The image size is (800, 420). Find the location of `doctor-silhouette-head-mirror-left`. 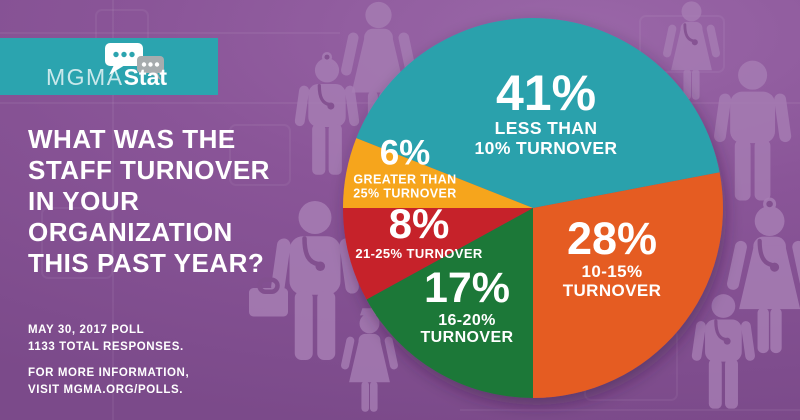

doctor-silhouette-head-mirror-left is located at coordinates (327, 113).